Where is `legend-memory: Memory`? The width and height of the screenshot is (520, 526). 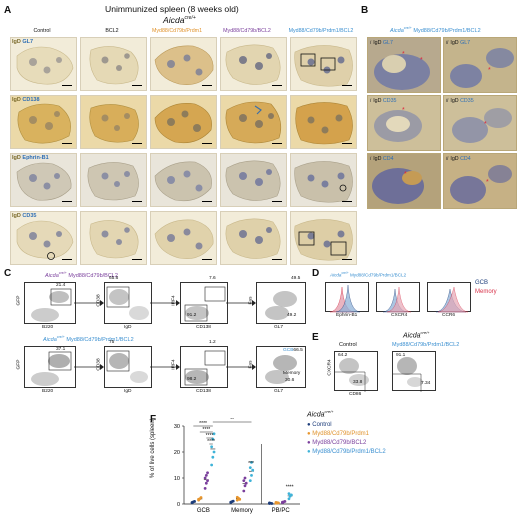
legend-memory: Memory is located at coordinates (486, 292).